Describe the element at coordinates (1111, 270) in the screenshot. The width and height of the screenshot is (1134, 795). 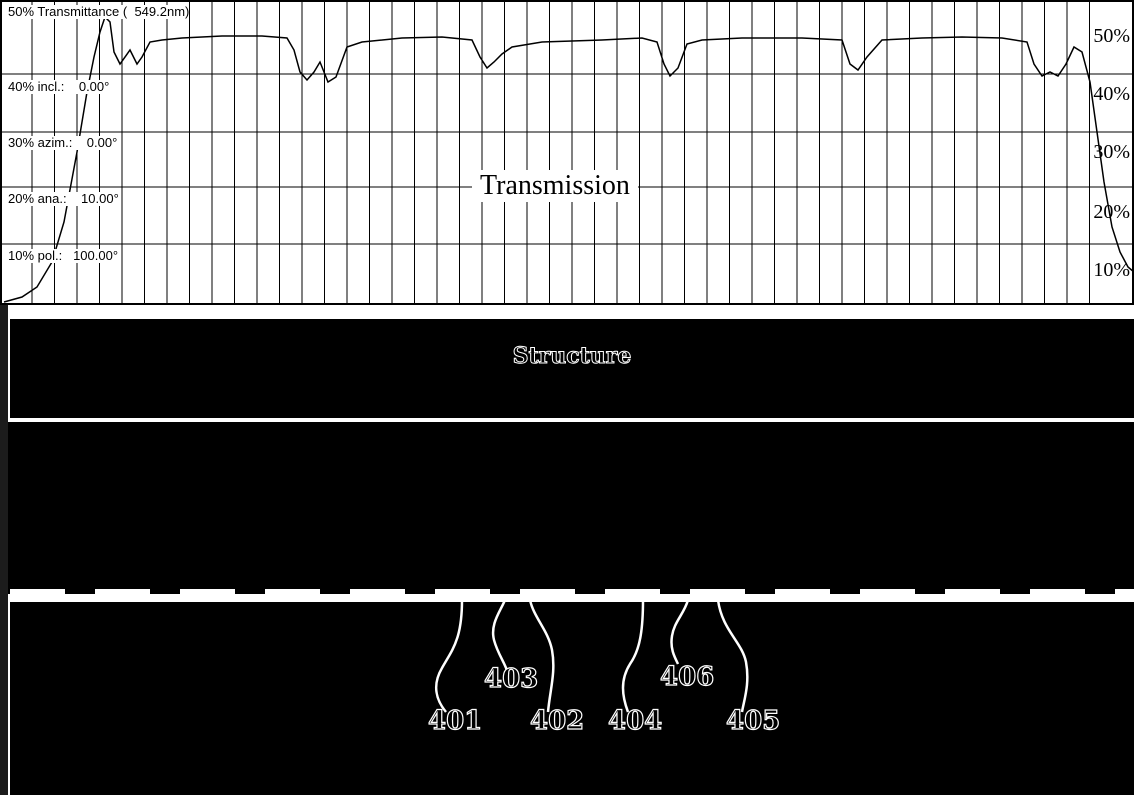
I see `right-tick-10: 10%` at that location.